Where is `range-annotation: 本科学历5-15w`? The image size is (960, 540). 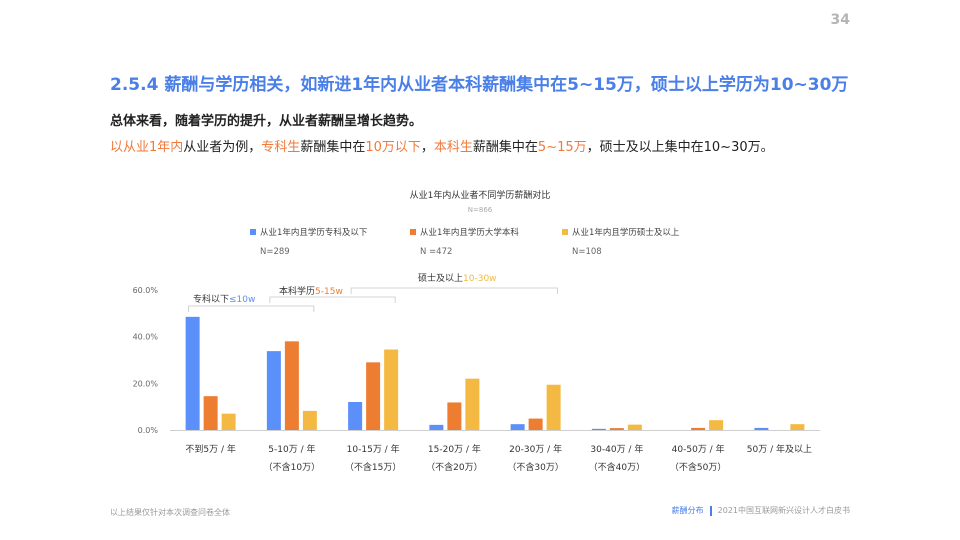 range-annotation: 本科学历5-15w is located at coordinates (311, 291).